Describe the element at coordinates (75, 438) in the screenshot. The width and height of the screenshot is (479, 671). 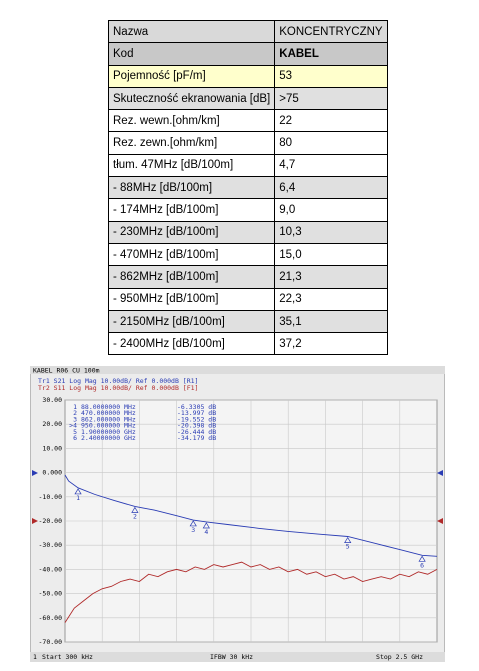
I see `marker-id: 6` at that location.